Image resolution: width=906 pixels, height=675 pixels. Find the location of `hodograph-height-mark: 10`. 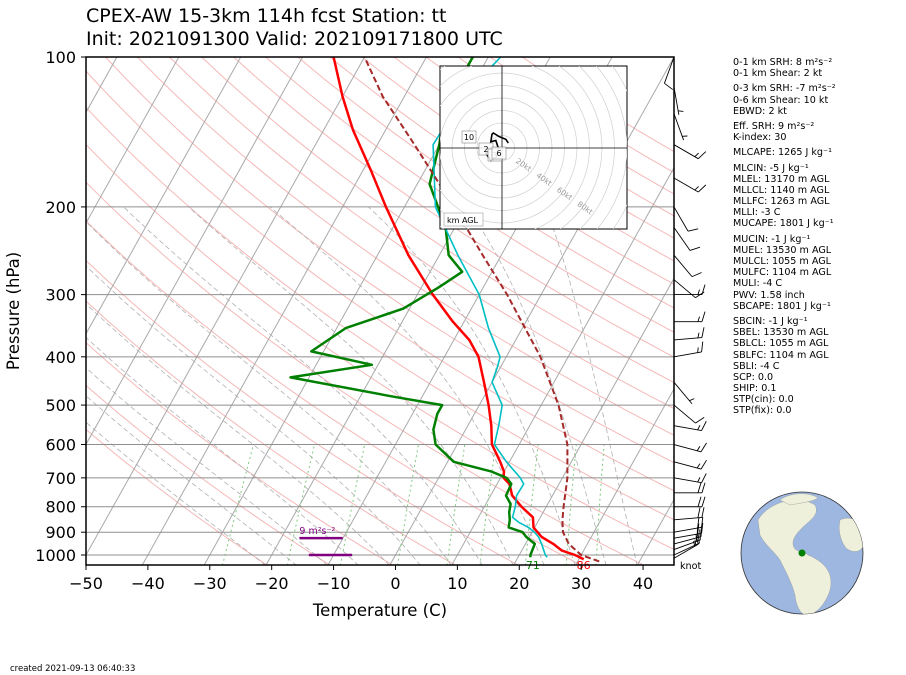

hodograph-height-mark: 10 is located at coordinates (469, 137).